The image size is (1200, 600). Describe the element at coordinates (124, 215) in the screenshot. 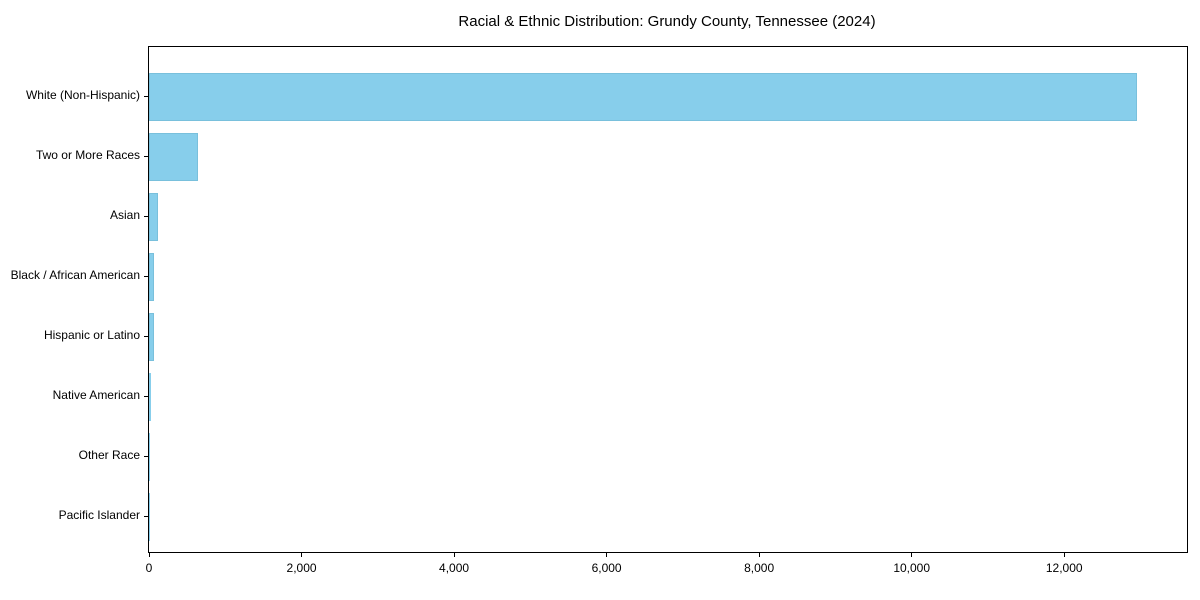

I see `y-tick-label: Asian` at that location.